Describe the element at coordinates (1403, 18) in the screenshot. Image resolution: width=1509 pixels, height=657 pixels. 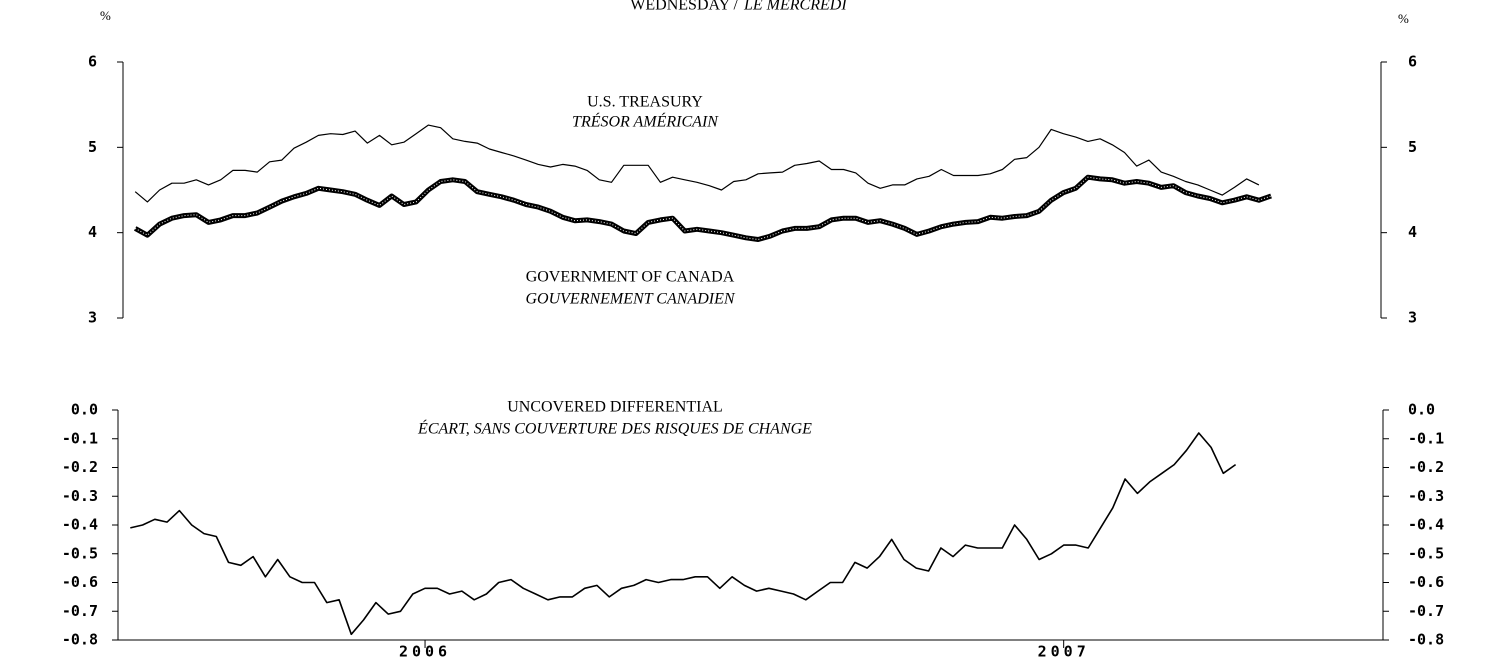
I see `y-unit-right: %` at that location.